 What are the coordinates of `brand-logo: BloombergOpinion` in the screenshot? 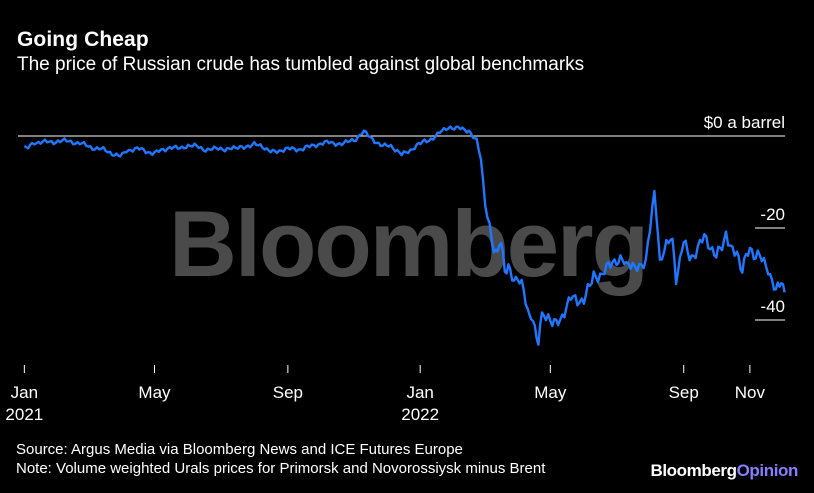 It's located at (724, 471).